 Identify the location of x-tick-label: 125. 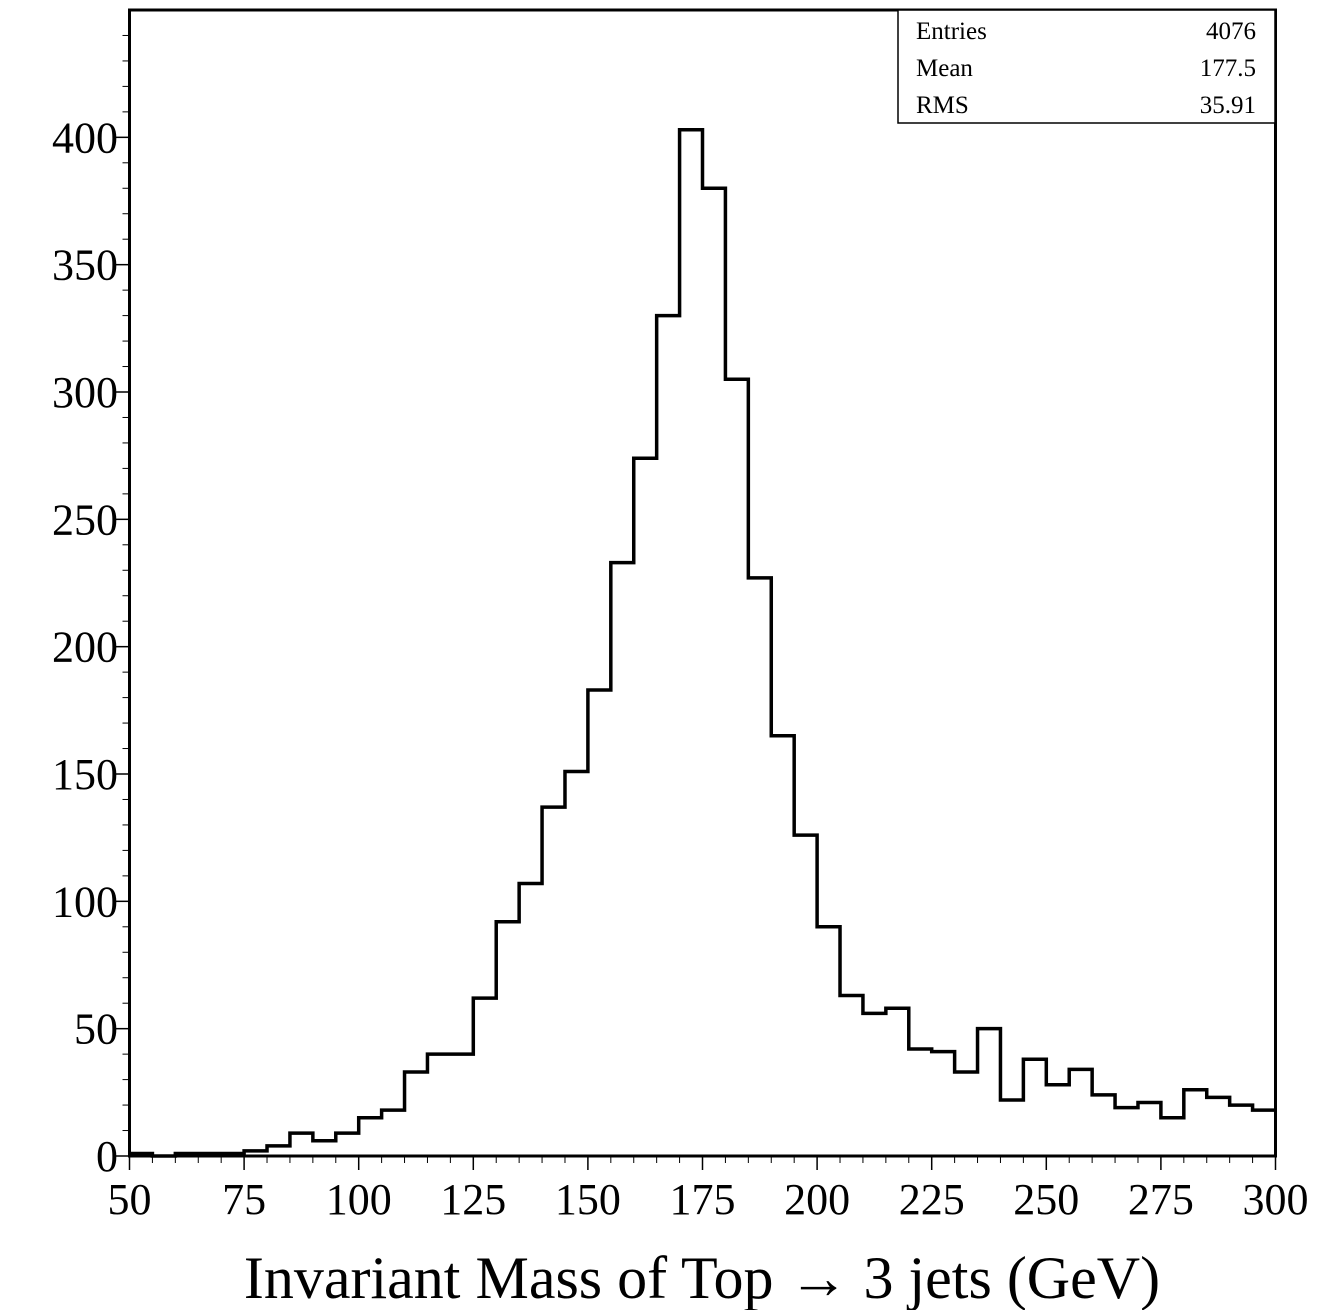
(473, 1199).